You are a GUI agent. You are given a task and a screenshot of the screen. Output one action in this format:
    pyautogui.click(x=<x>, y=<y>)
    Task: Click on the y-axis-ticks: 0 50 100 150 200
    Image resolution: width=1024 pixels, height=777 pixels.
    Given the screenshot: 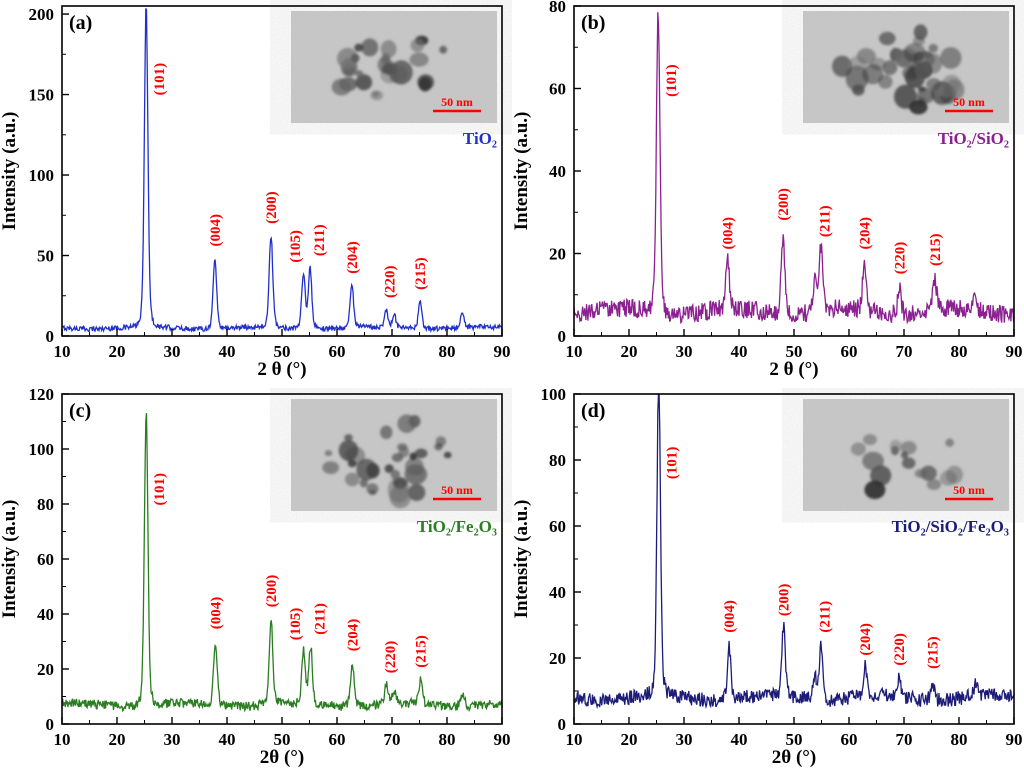 What is the action you would take?
    pyautogui.click(x=49, y=175)
    